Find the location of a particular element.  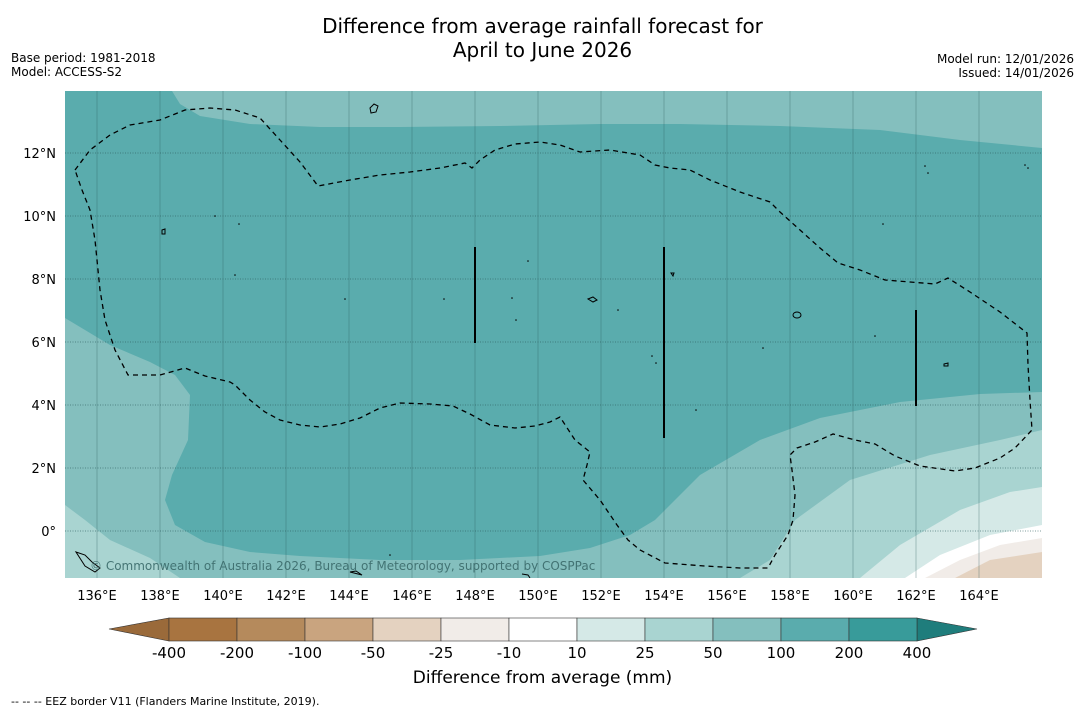

colorbar-tick: 10 is located at coordinates (576, 653).